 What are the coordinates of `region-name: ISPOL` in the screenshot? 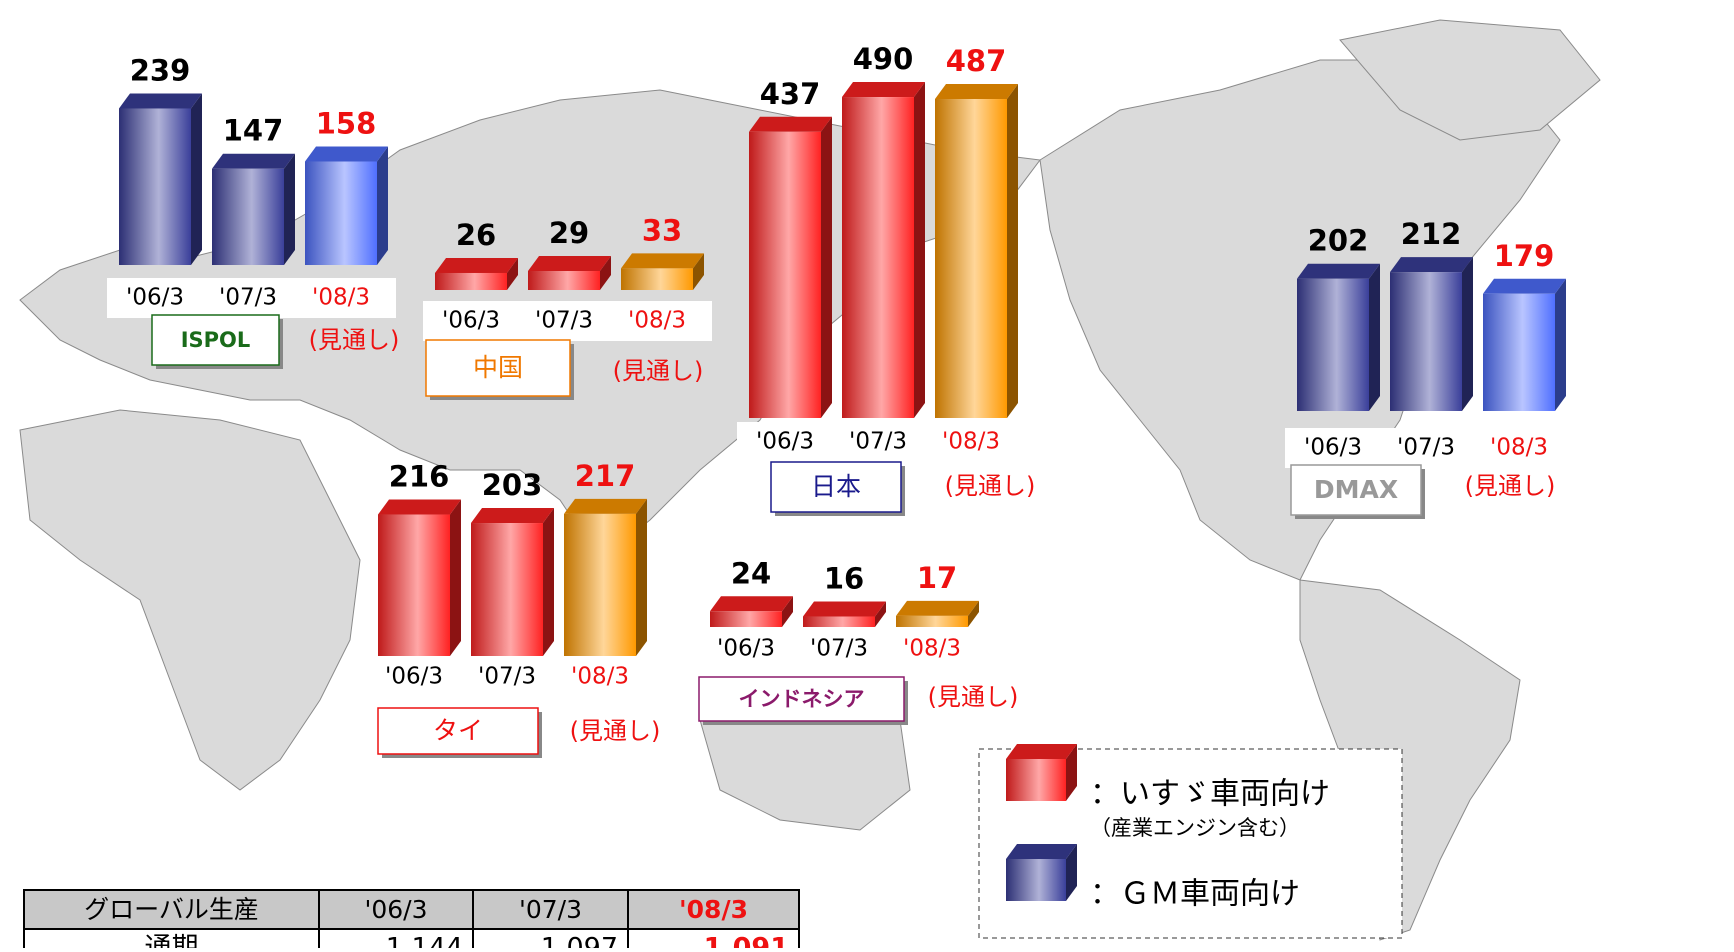 It's located at (216, 340).